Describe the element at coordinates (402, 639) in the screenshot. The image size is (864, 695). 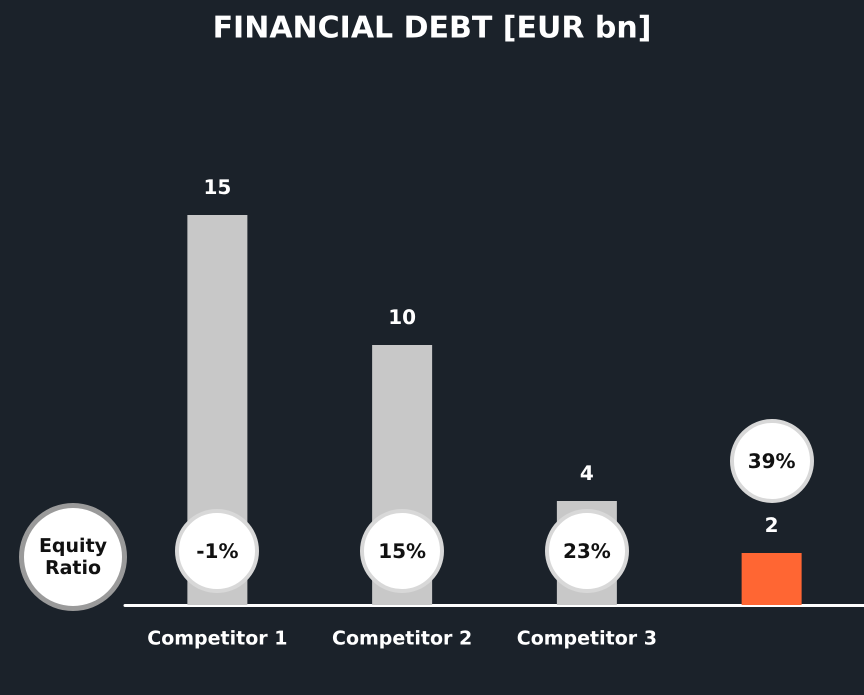
I see `x-tick-label: Competitor 2` at that location.